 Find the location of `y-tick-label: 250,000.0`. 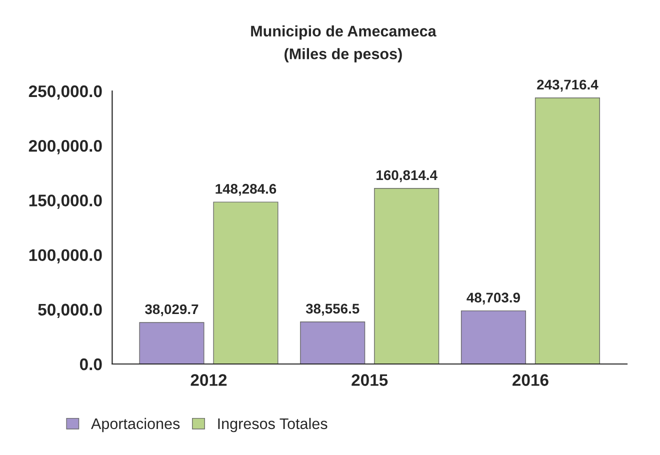

y-tick-label: 250,000.0 is located at coordinates (65, 92).